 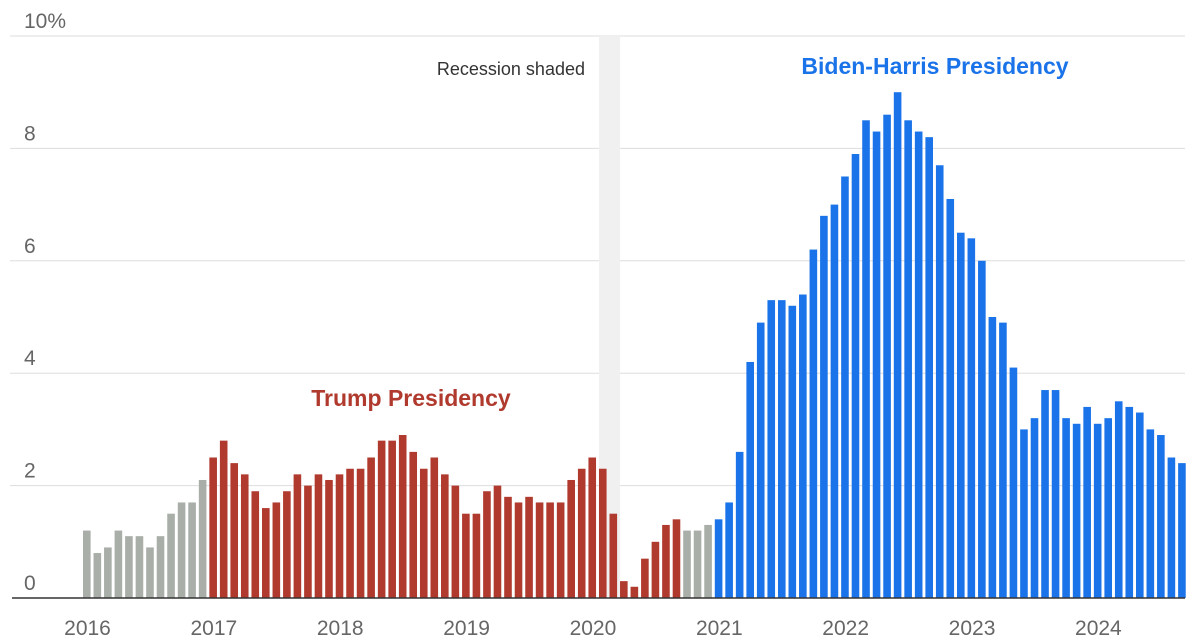 I want to click on x-tick-label: 2018, so click(x=340, y=628).